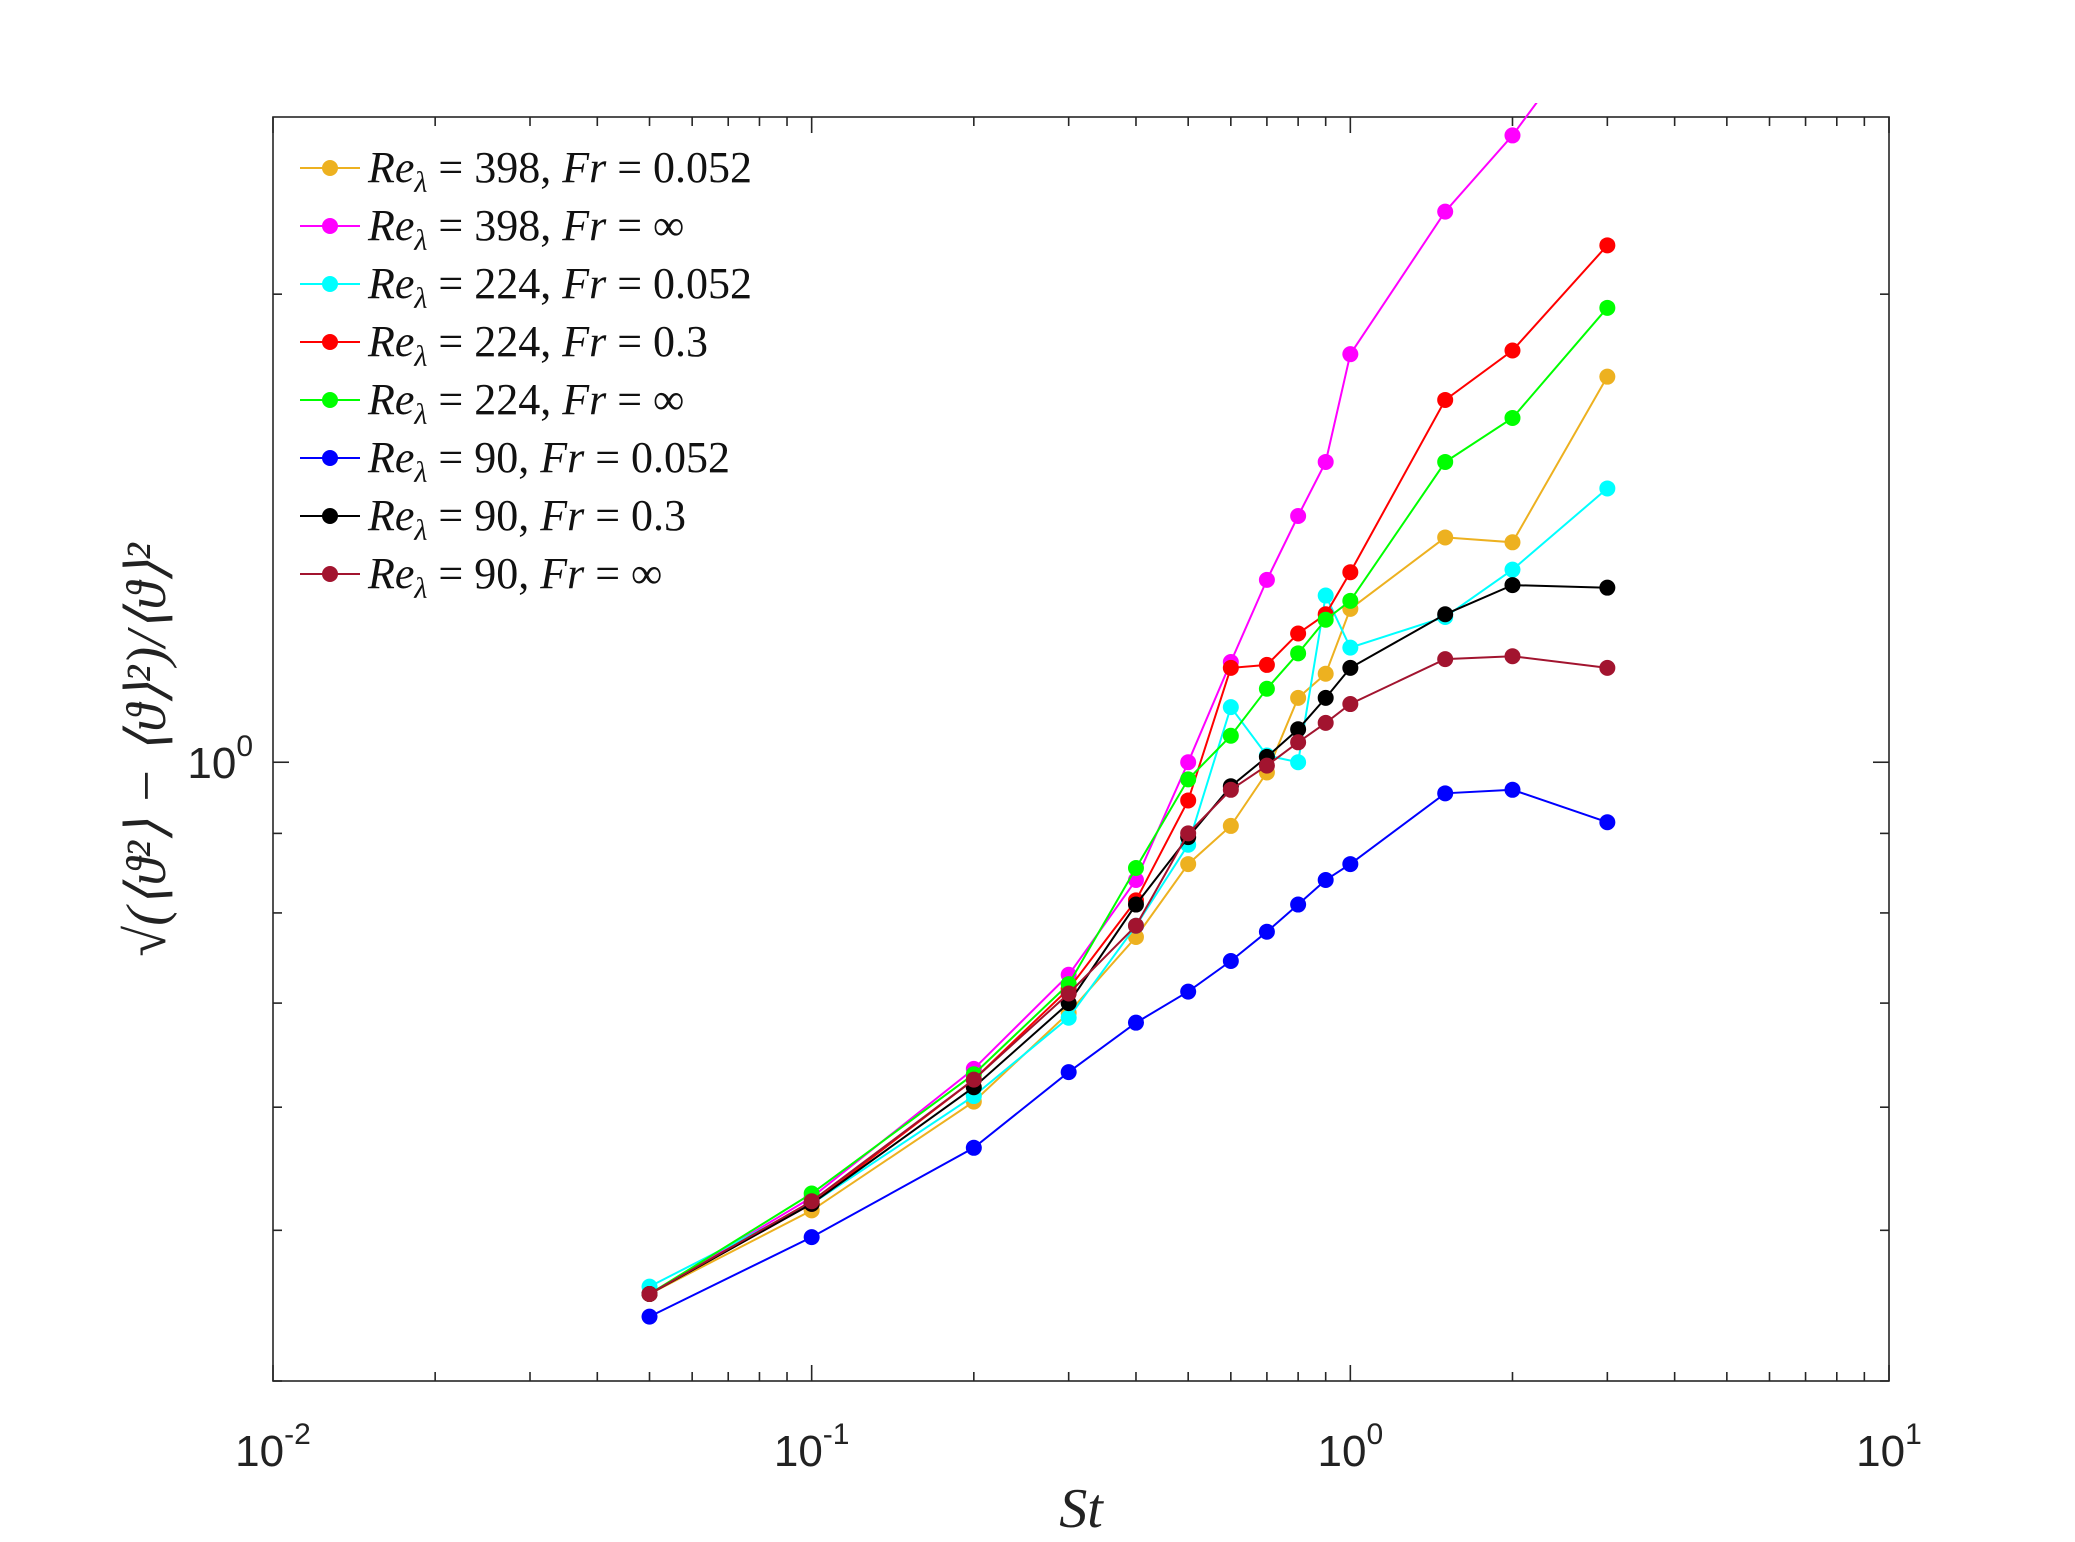 The image size is (2075, 1542). Describe the element at coordinates (1351, 1447) in the screenshot. I see `x-tick-label: 10⁰` at that location.